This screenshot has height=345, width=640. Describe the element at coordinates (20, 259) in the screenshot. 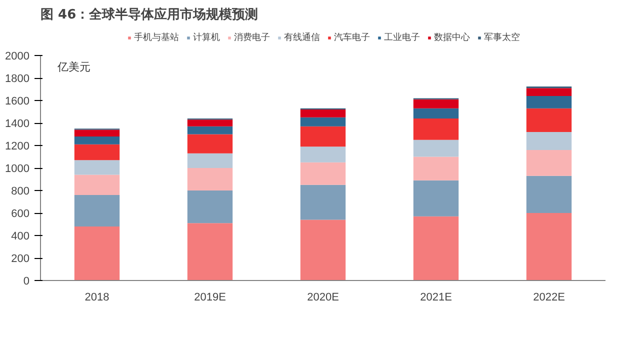

I see `y-tick-label: 200` at that location.